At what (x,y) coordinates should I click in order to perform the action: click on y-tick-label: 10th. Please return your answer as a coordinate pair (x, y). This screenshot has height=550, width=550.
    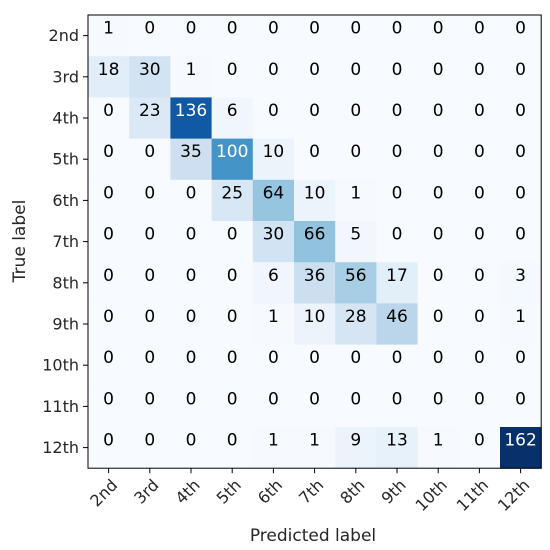
    Looking at the image, I should click on (60, 365).